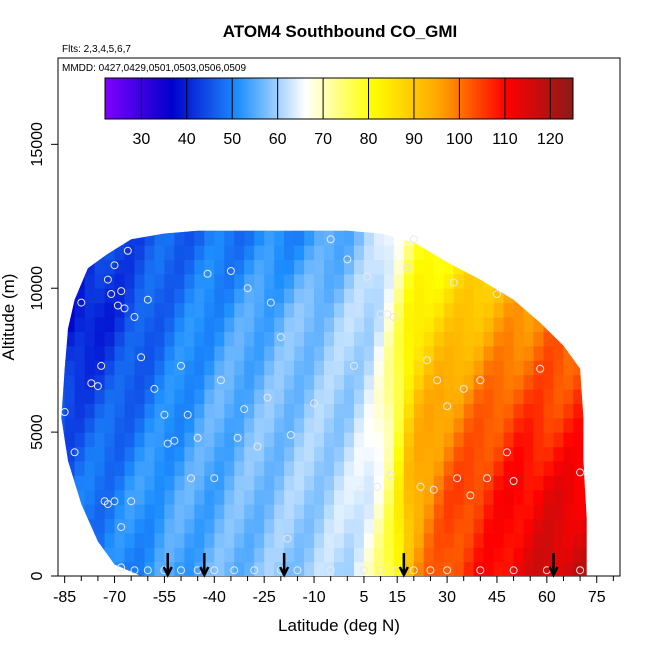 The height and width of the screenshot is (650, 650). What do you see at coordinates (167, 565) in the screenshot?
I see `flight-arrow` at bounding box center [167, 565].